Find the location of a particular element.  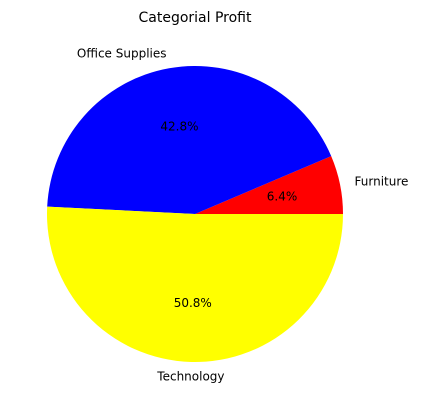

category-label: Furniture is located at coordinates (382, 181).